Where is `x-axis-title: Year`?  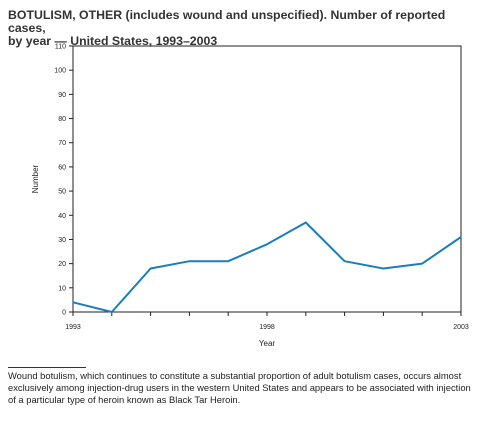
x-axis-title: Year is located at coordinates (267, 343).